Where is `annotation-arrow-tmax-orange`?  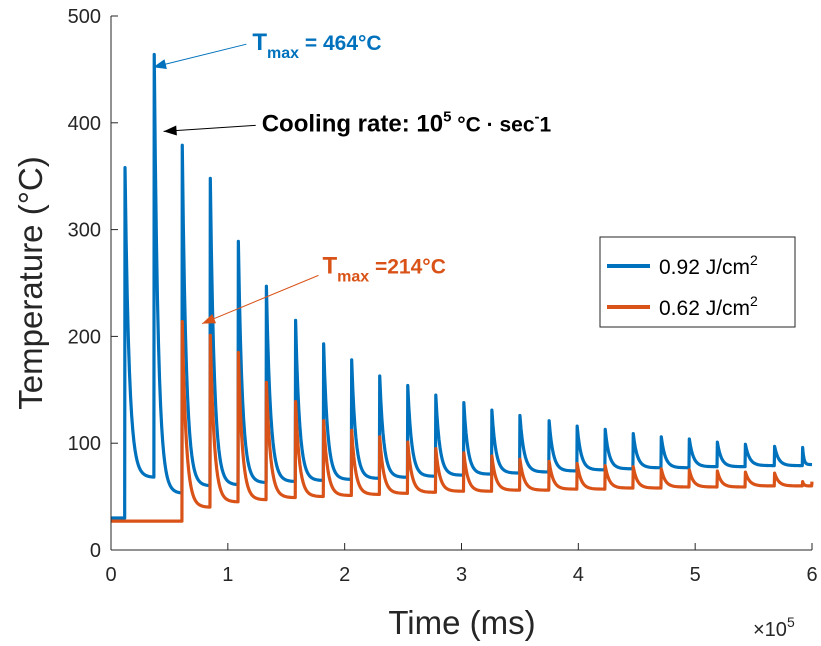 annotation-arrow-tmax-orange is located at coordinates (260, 299).